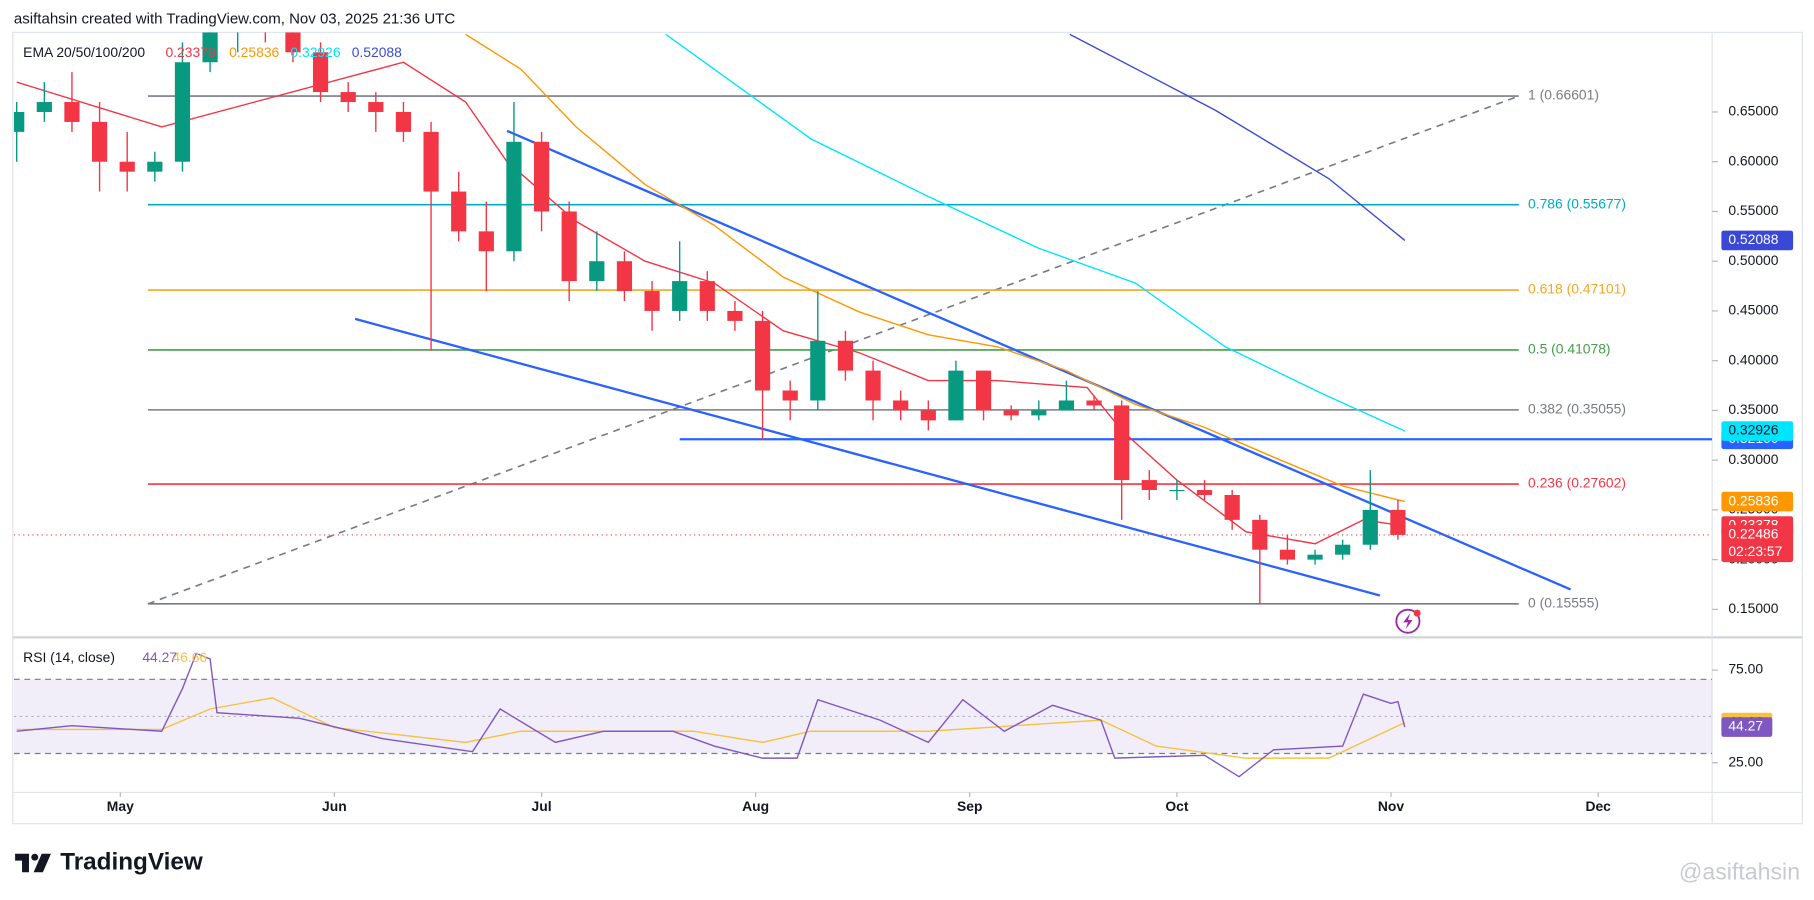 The width and height of the screenshot is (1814, 900). I want to click on rsi-legend-value: 44.27, so click(159, 657).